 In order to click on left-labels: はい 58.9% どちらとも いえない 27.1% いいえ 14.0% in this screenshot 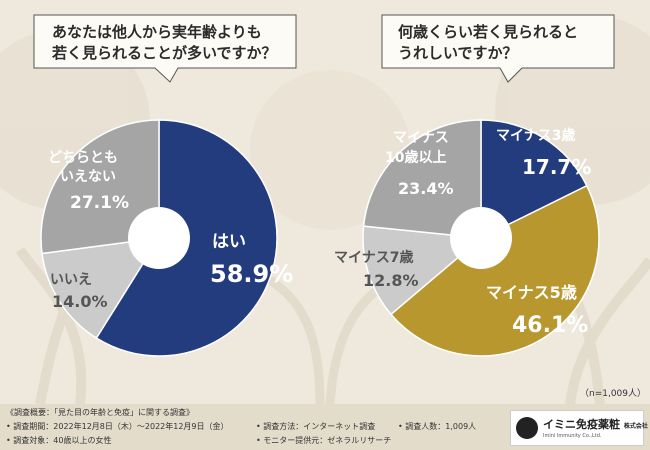, I will do `click(170, 230)`.